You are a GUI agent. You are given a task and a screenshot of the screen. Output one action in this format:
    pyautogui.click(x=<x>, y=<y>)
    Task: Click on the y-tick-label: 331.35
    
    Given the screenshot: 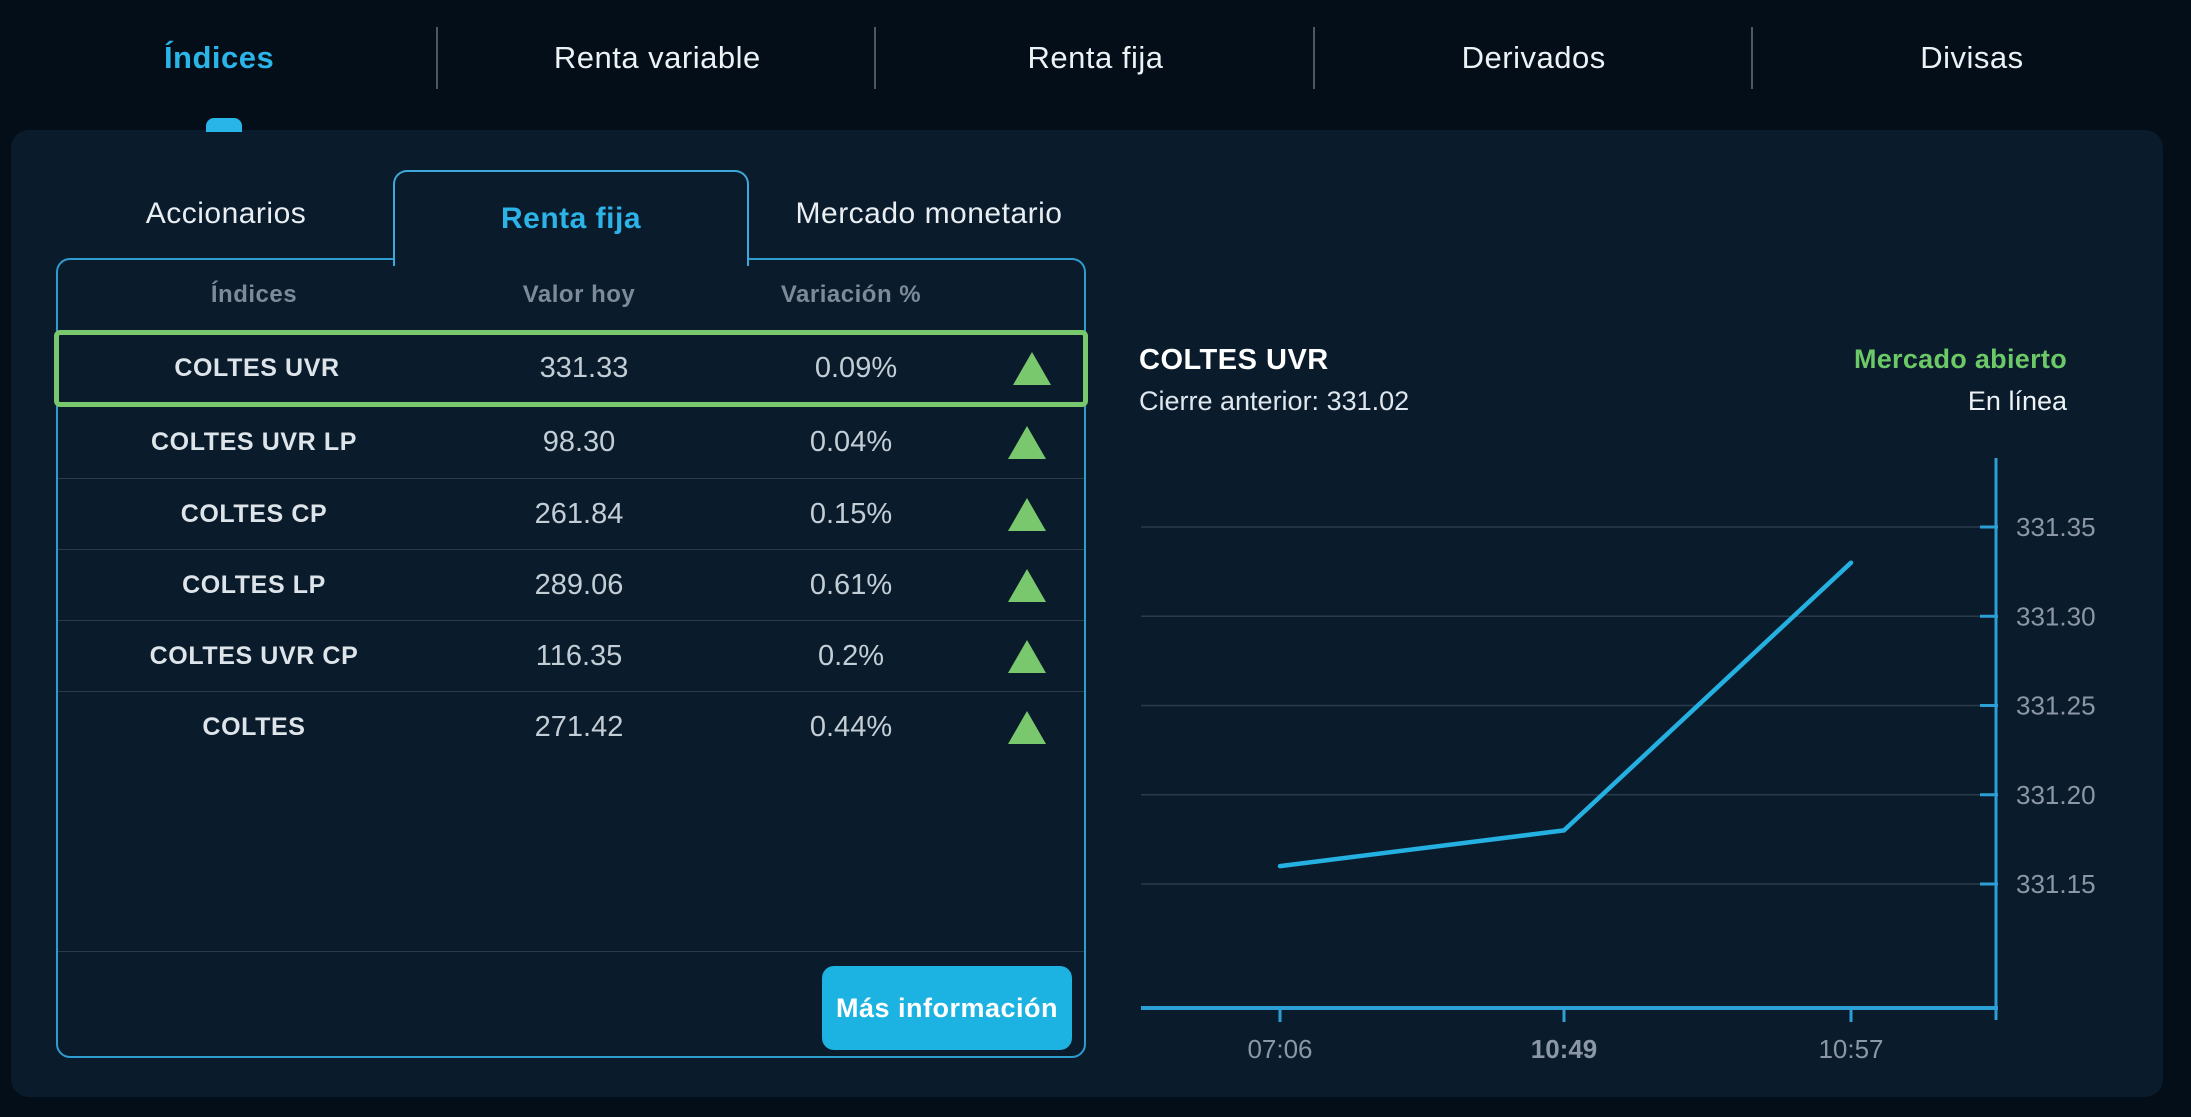 What is the action you would take?
    pyautogui.click(x=2056, y=527)
    